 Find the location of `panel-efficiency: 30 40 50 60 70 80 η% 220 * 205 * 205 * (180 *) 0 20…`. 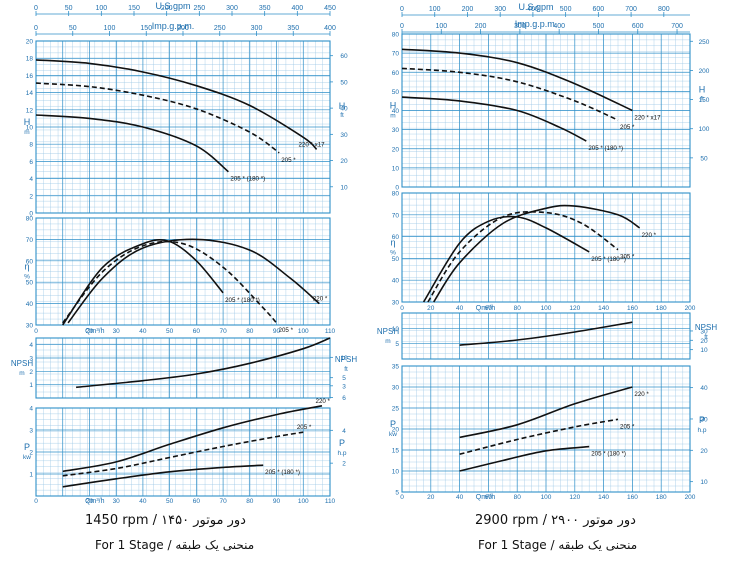

panel-efficiency: 30 40 50 60 70 80 η% 220 * 205 * 205 * (180 *) 0 20… is located at coordinates (179, 276).